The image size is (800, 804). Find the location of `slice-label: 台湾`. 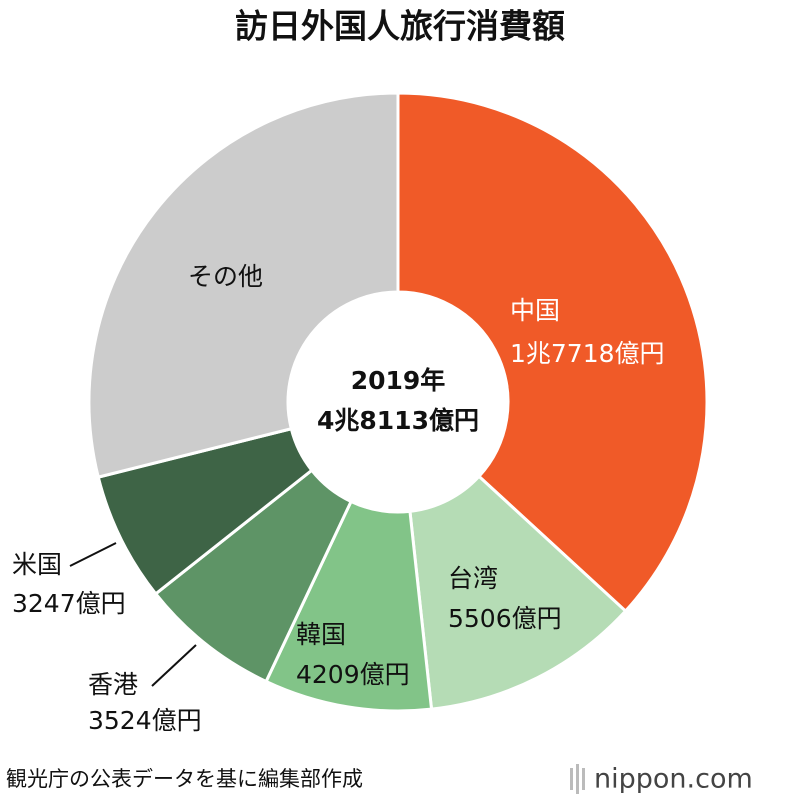

slice-label: 台湾 is located at coordinates (473, 578).